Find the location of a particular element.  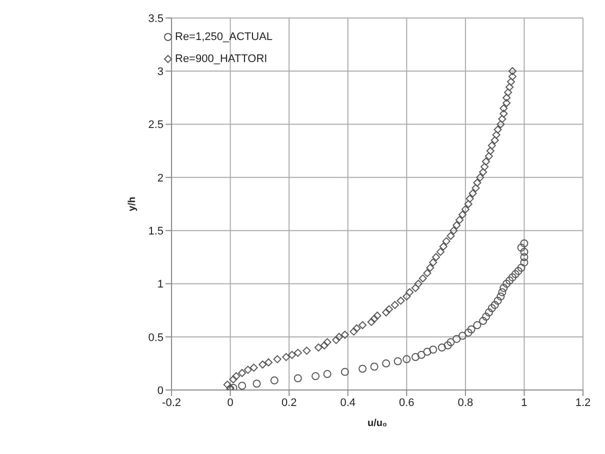

x-tick-label: 1 is located at coordinates (524, 402).